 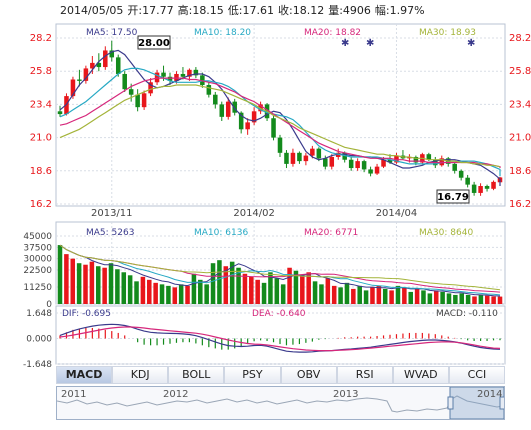 What do you see at coordinates (476, 375) in the screenshot?
I see `tab-cci: CCI` at bounding box center [476, 375].